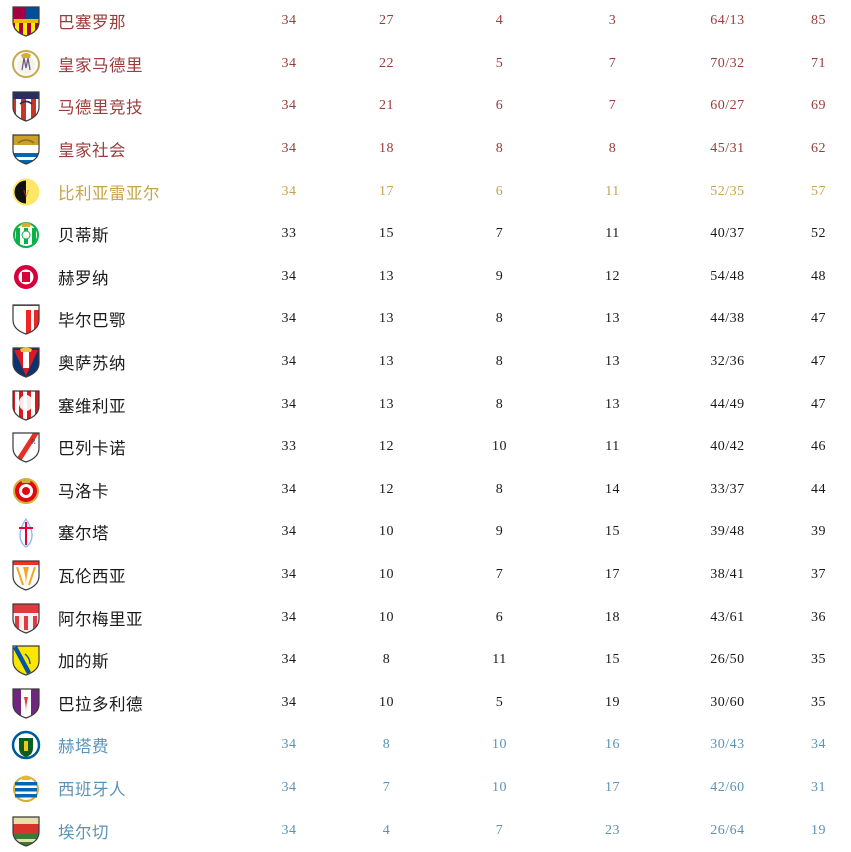 This screenshot has width=851, height=852. What do you see at coordinates (26, 575) in the screenshot?
I see `valencia-crest-icon` at bounding box center [26, 575].